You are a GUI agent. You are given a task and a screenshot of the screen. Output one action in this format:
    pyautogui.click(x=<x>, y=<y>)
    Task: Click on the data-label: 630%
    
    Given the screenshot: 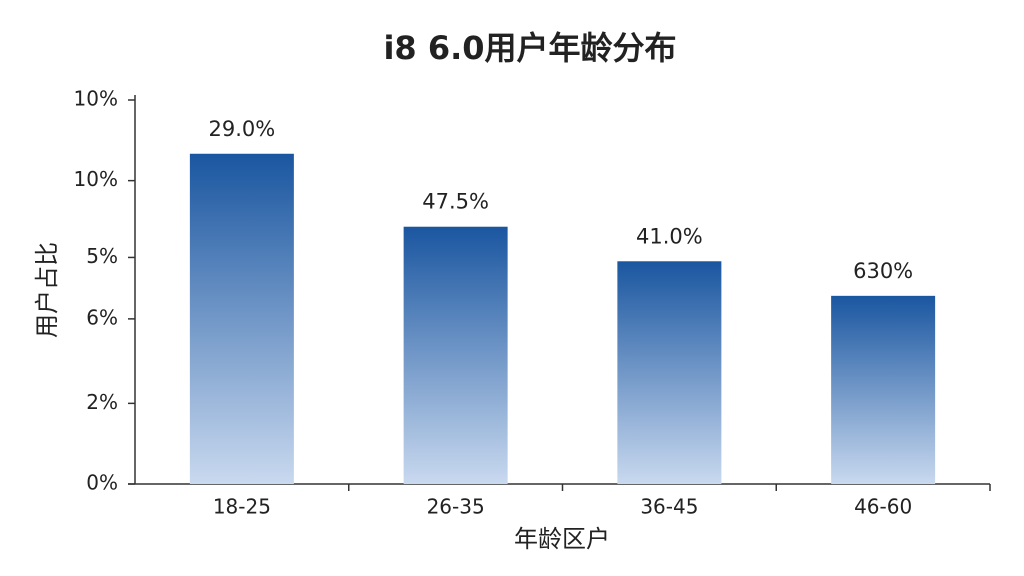 What is the action you would take?
    pyautogui.click(x=883, y=271)
    